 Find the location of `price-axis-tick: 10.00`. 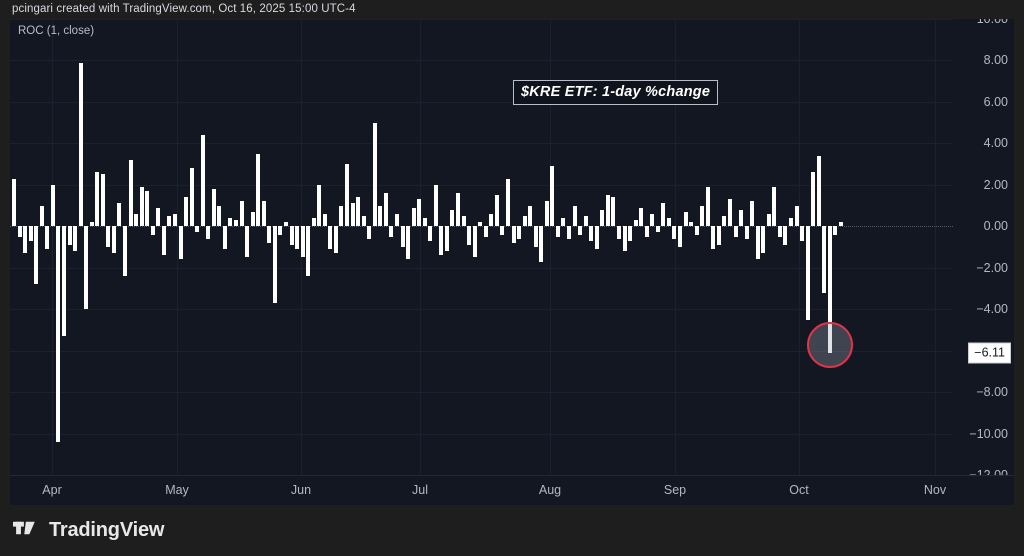

price-axis-tick: 10.00 is located at coordinates (992, 22).